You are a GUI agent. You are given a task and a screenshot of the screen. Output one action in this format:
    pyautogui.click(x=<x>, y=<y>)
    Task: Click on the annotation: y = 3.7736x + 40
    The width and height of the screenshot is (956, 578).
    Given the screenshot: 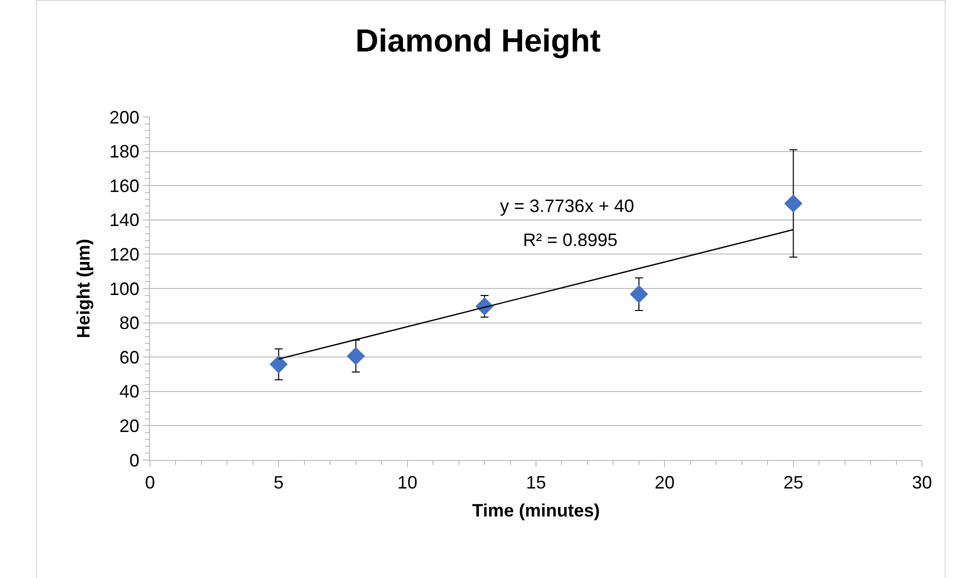 What is the action you would take?
    pyautogui.click(x=567, y=206)
    